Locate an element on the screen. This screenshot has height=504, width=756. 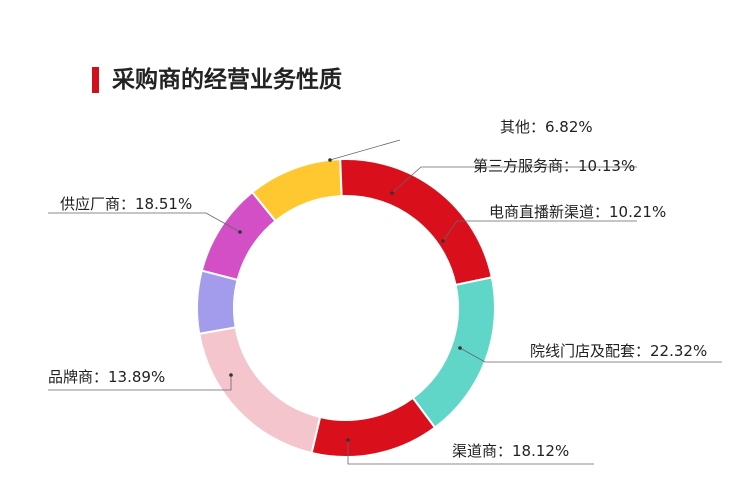
slice-label: 院线门店及配套：22.32% is located at coordinates (618, 351).